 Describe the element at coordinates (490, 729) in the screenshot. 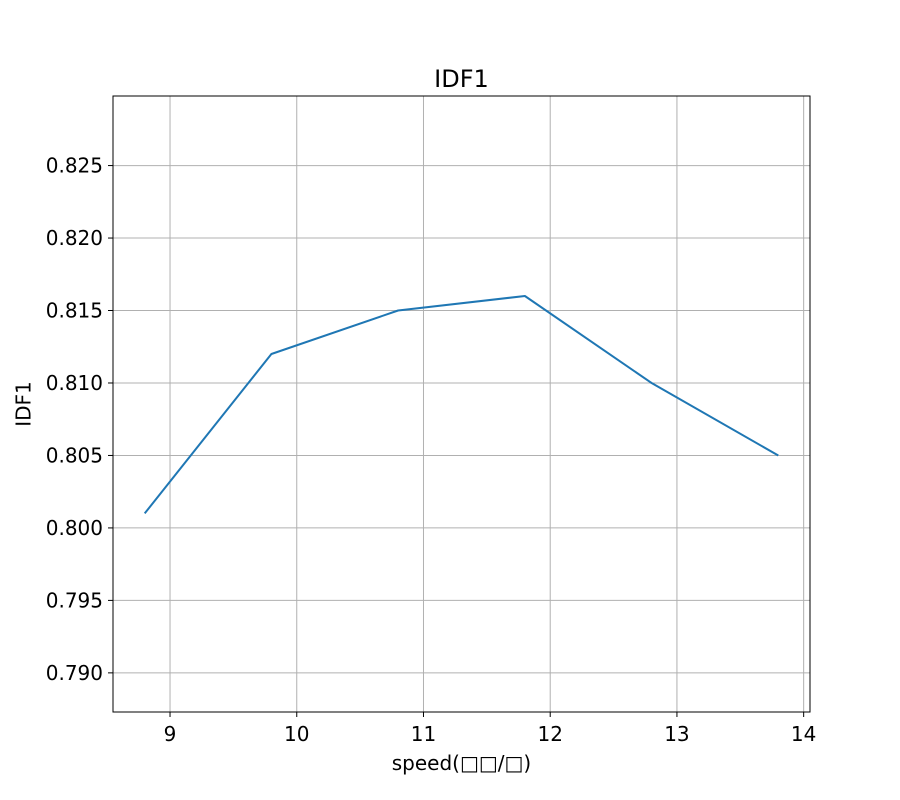

I see `x-axis: 9 10 11 12 13 14` at that location.